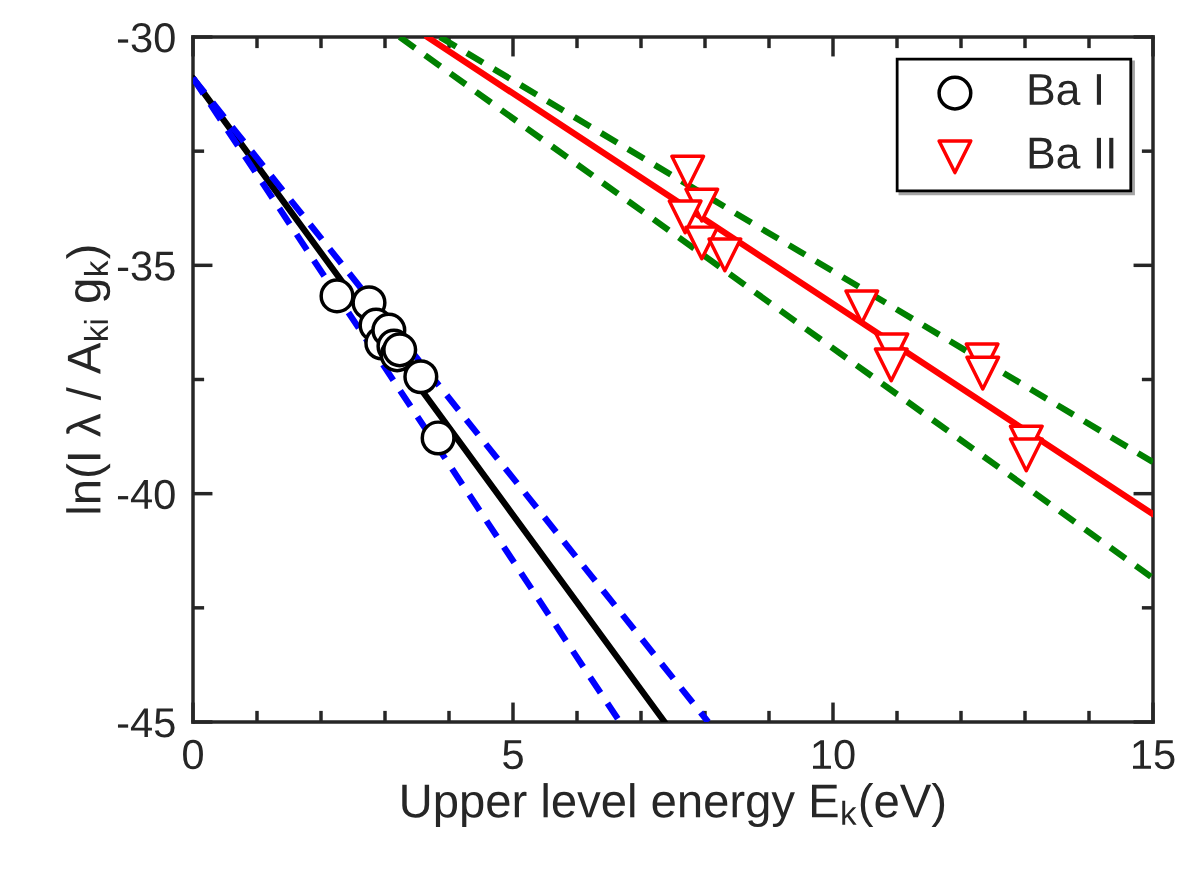 The height and width of the screenshot is (884, 1186). I want to click on y-axis-title: ln(I λ / A$_{ki}$ g$_{k}$), so click(88, 379).